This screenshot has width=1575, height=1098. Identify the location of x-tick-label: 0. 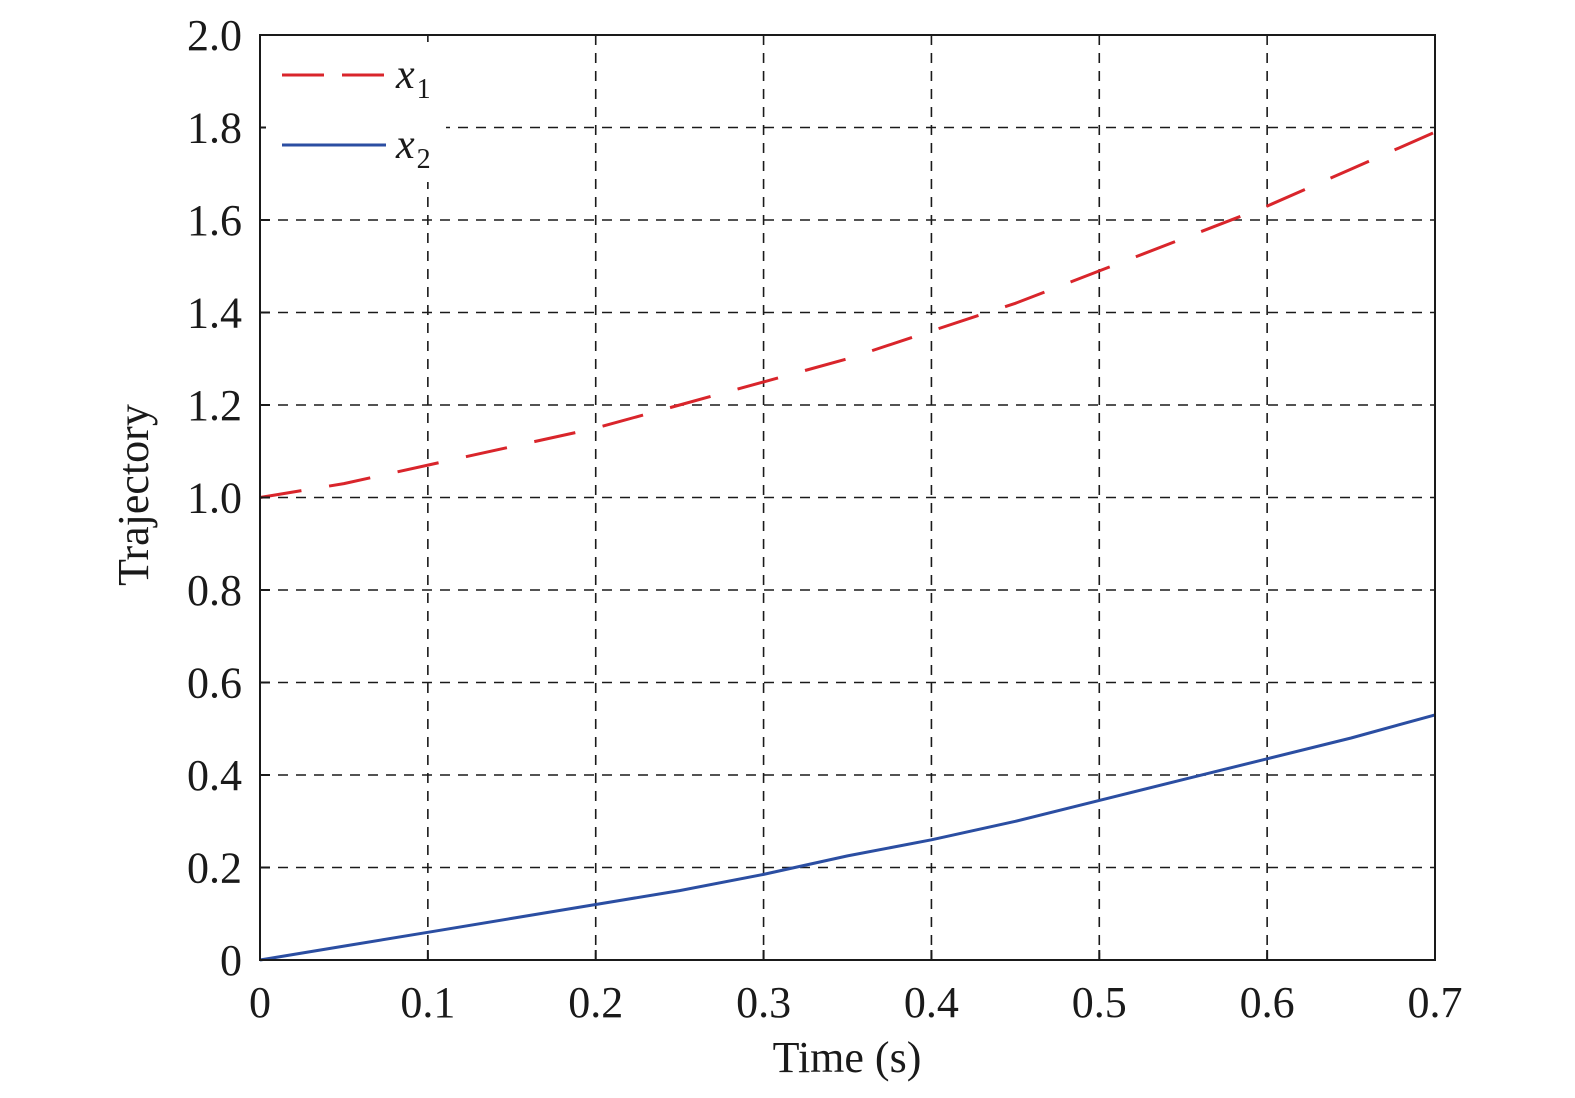
(260, 1002).